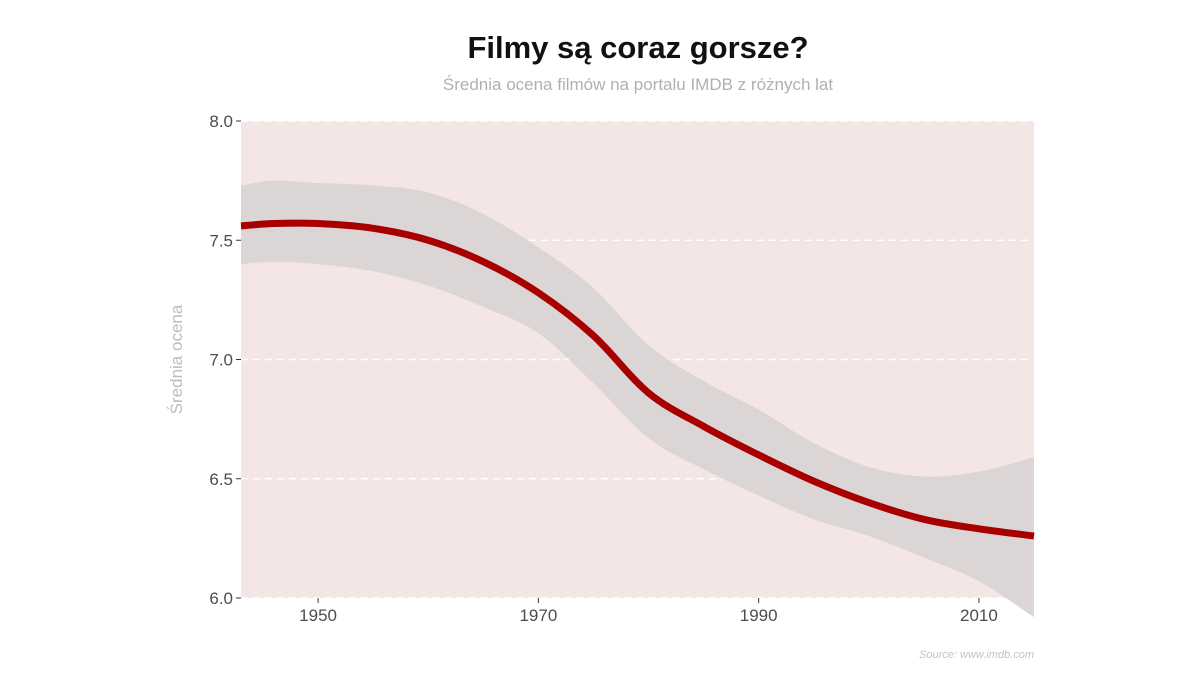 Image resolution: width=1200 pixels, height=699 pixels. What do you see at coordinates (221, 240) in the screenshot?
I see `y-tick-label: 7.5` at bounding box center [221, 240].